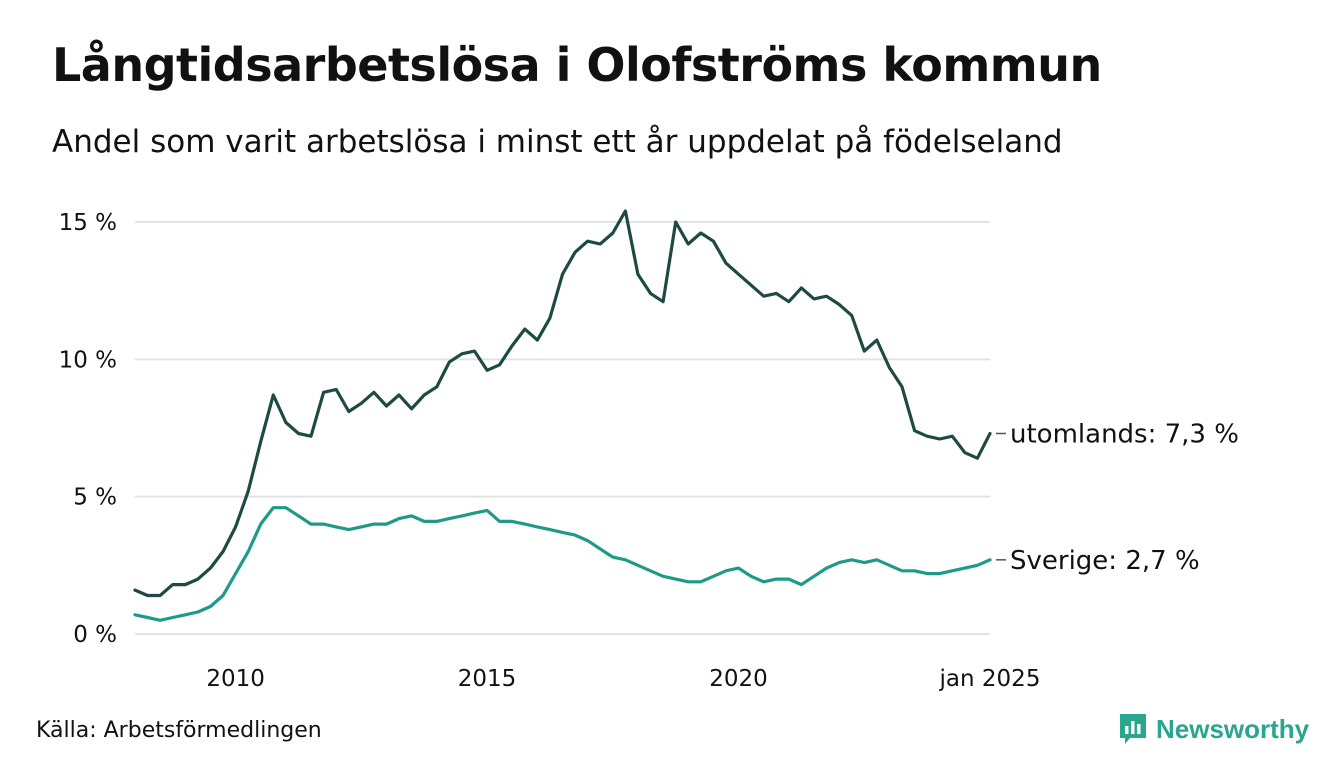 The width and height of the screenshot is (1340, 780). I want to click on y-axis-tick-labels: 0 % 5 % 10 % 15 %, so click(88, 429).